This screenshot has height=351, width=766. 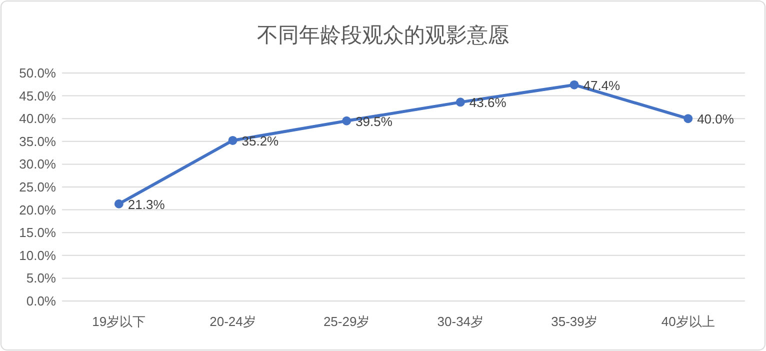 I want to click on y-tick-label: 35.0%, so click(x=37, y=141).